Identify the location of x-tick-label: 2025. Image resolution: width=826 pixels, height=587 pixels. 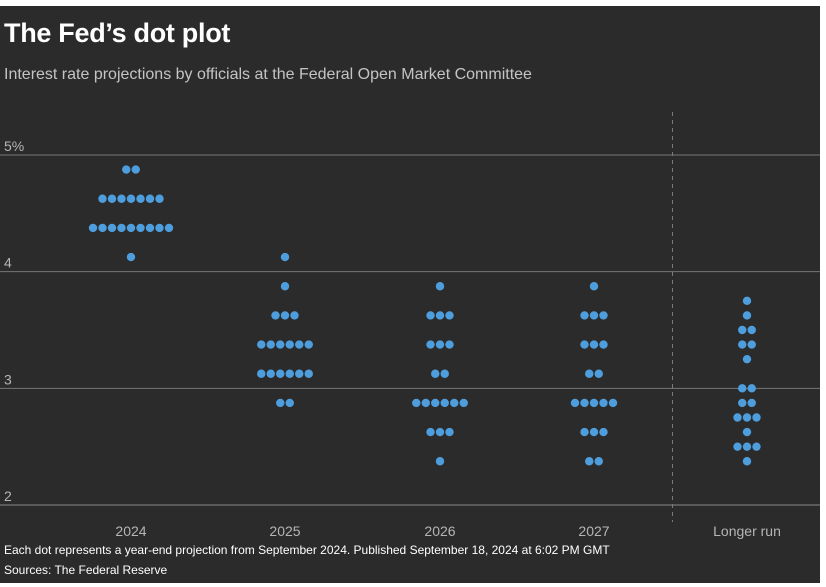
(284, 531).